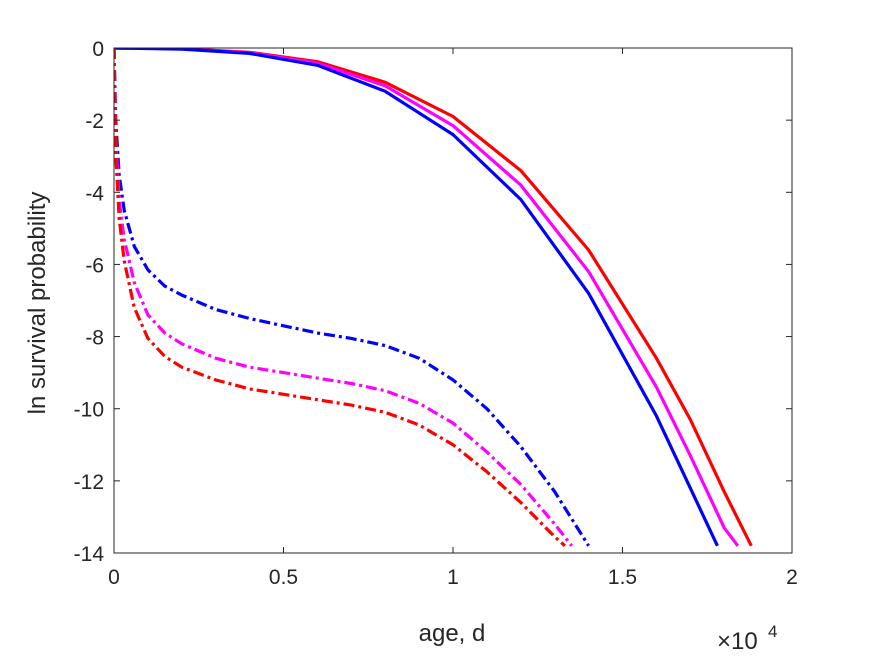 Image resolution: width=875 pixels, height=656 pixels. I want to click on y-tick-label: -6, so click(94, 265).